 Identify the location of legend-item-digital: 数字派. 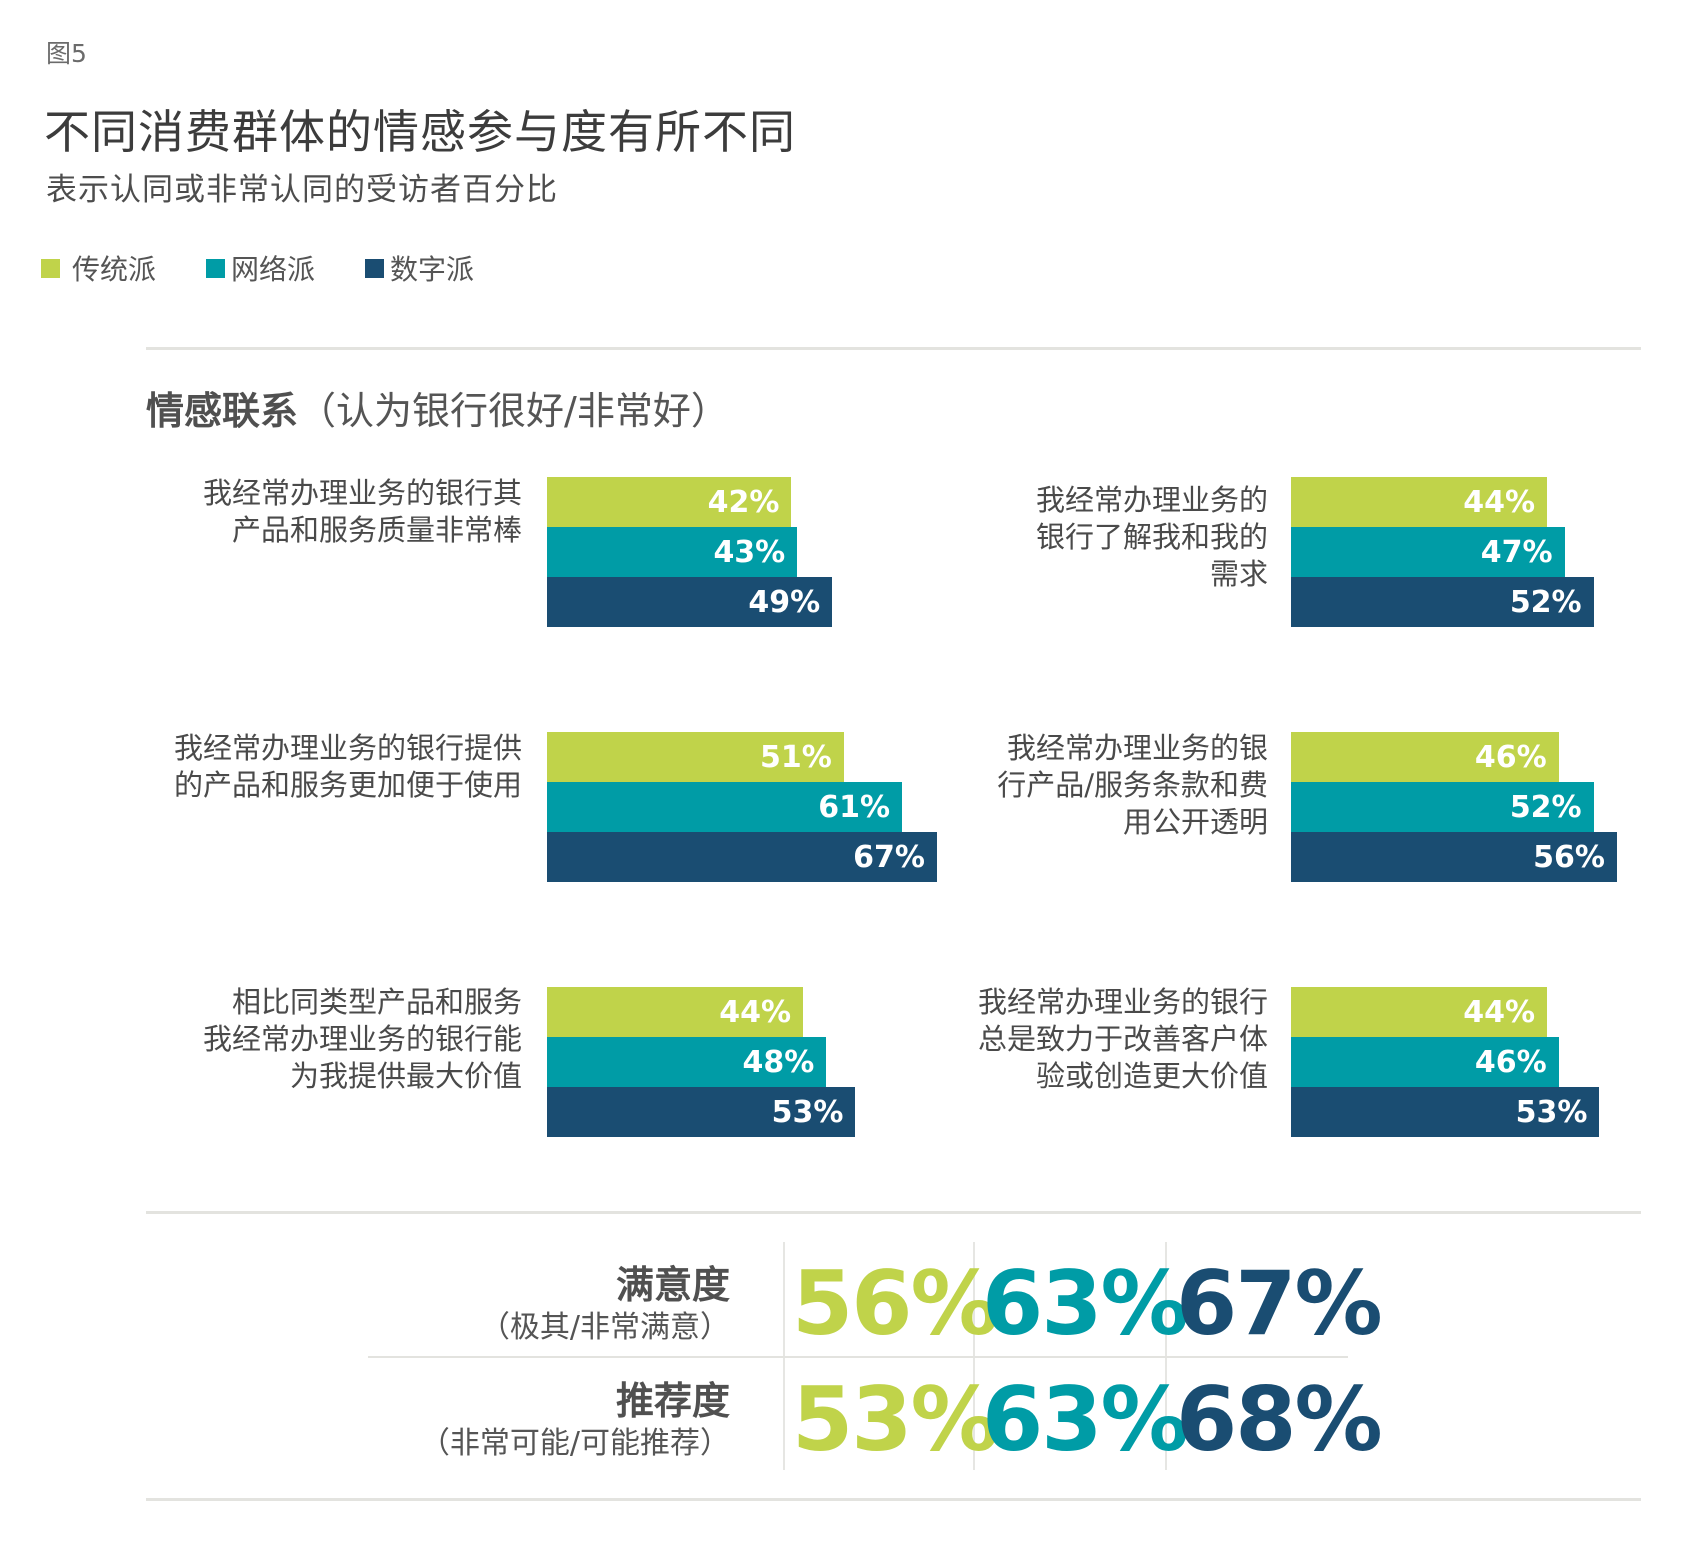
(419, 268).